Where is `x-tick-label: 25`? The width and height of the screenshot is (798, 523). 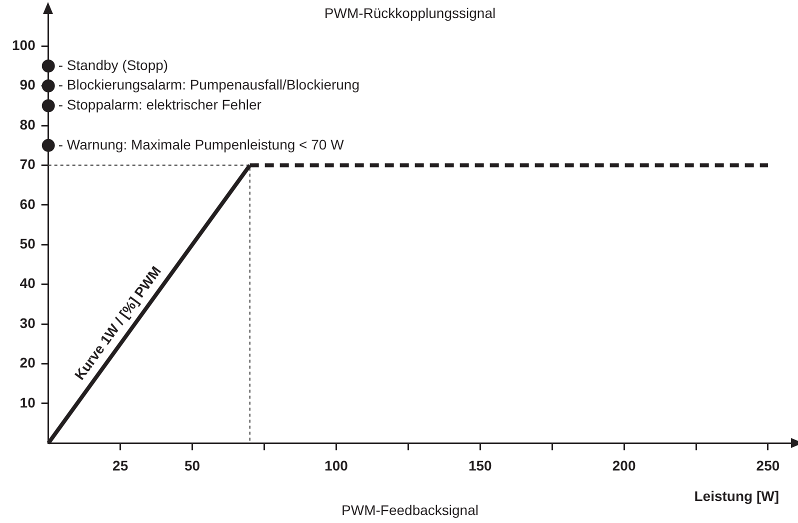 x-tick-label: 25 is located at coordinates (120, 465).